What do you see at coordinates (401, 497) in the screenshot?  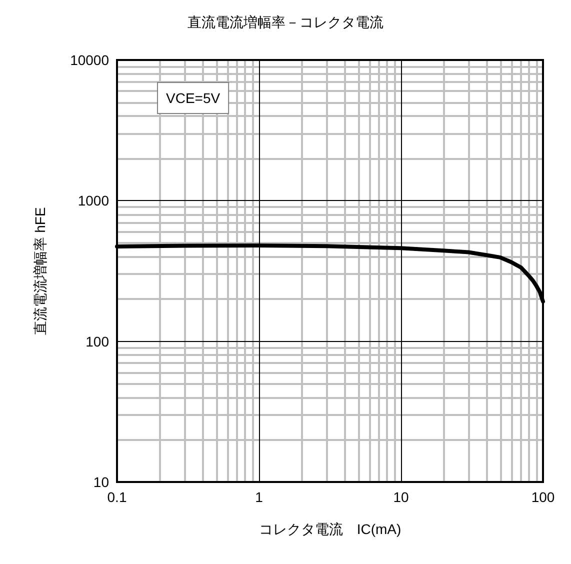 I see `x-tick-label: 10` at bounding box center [401, 497].